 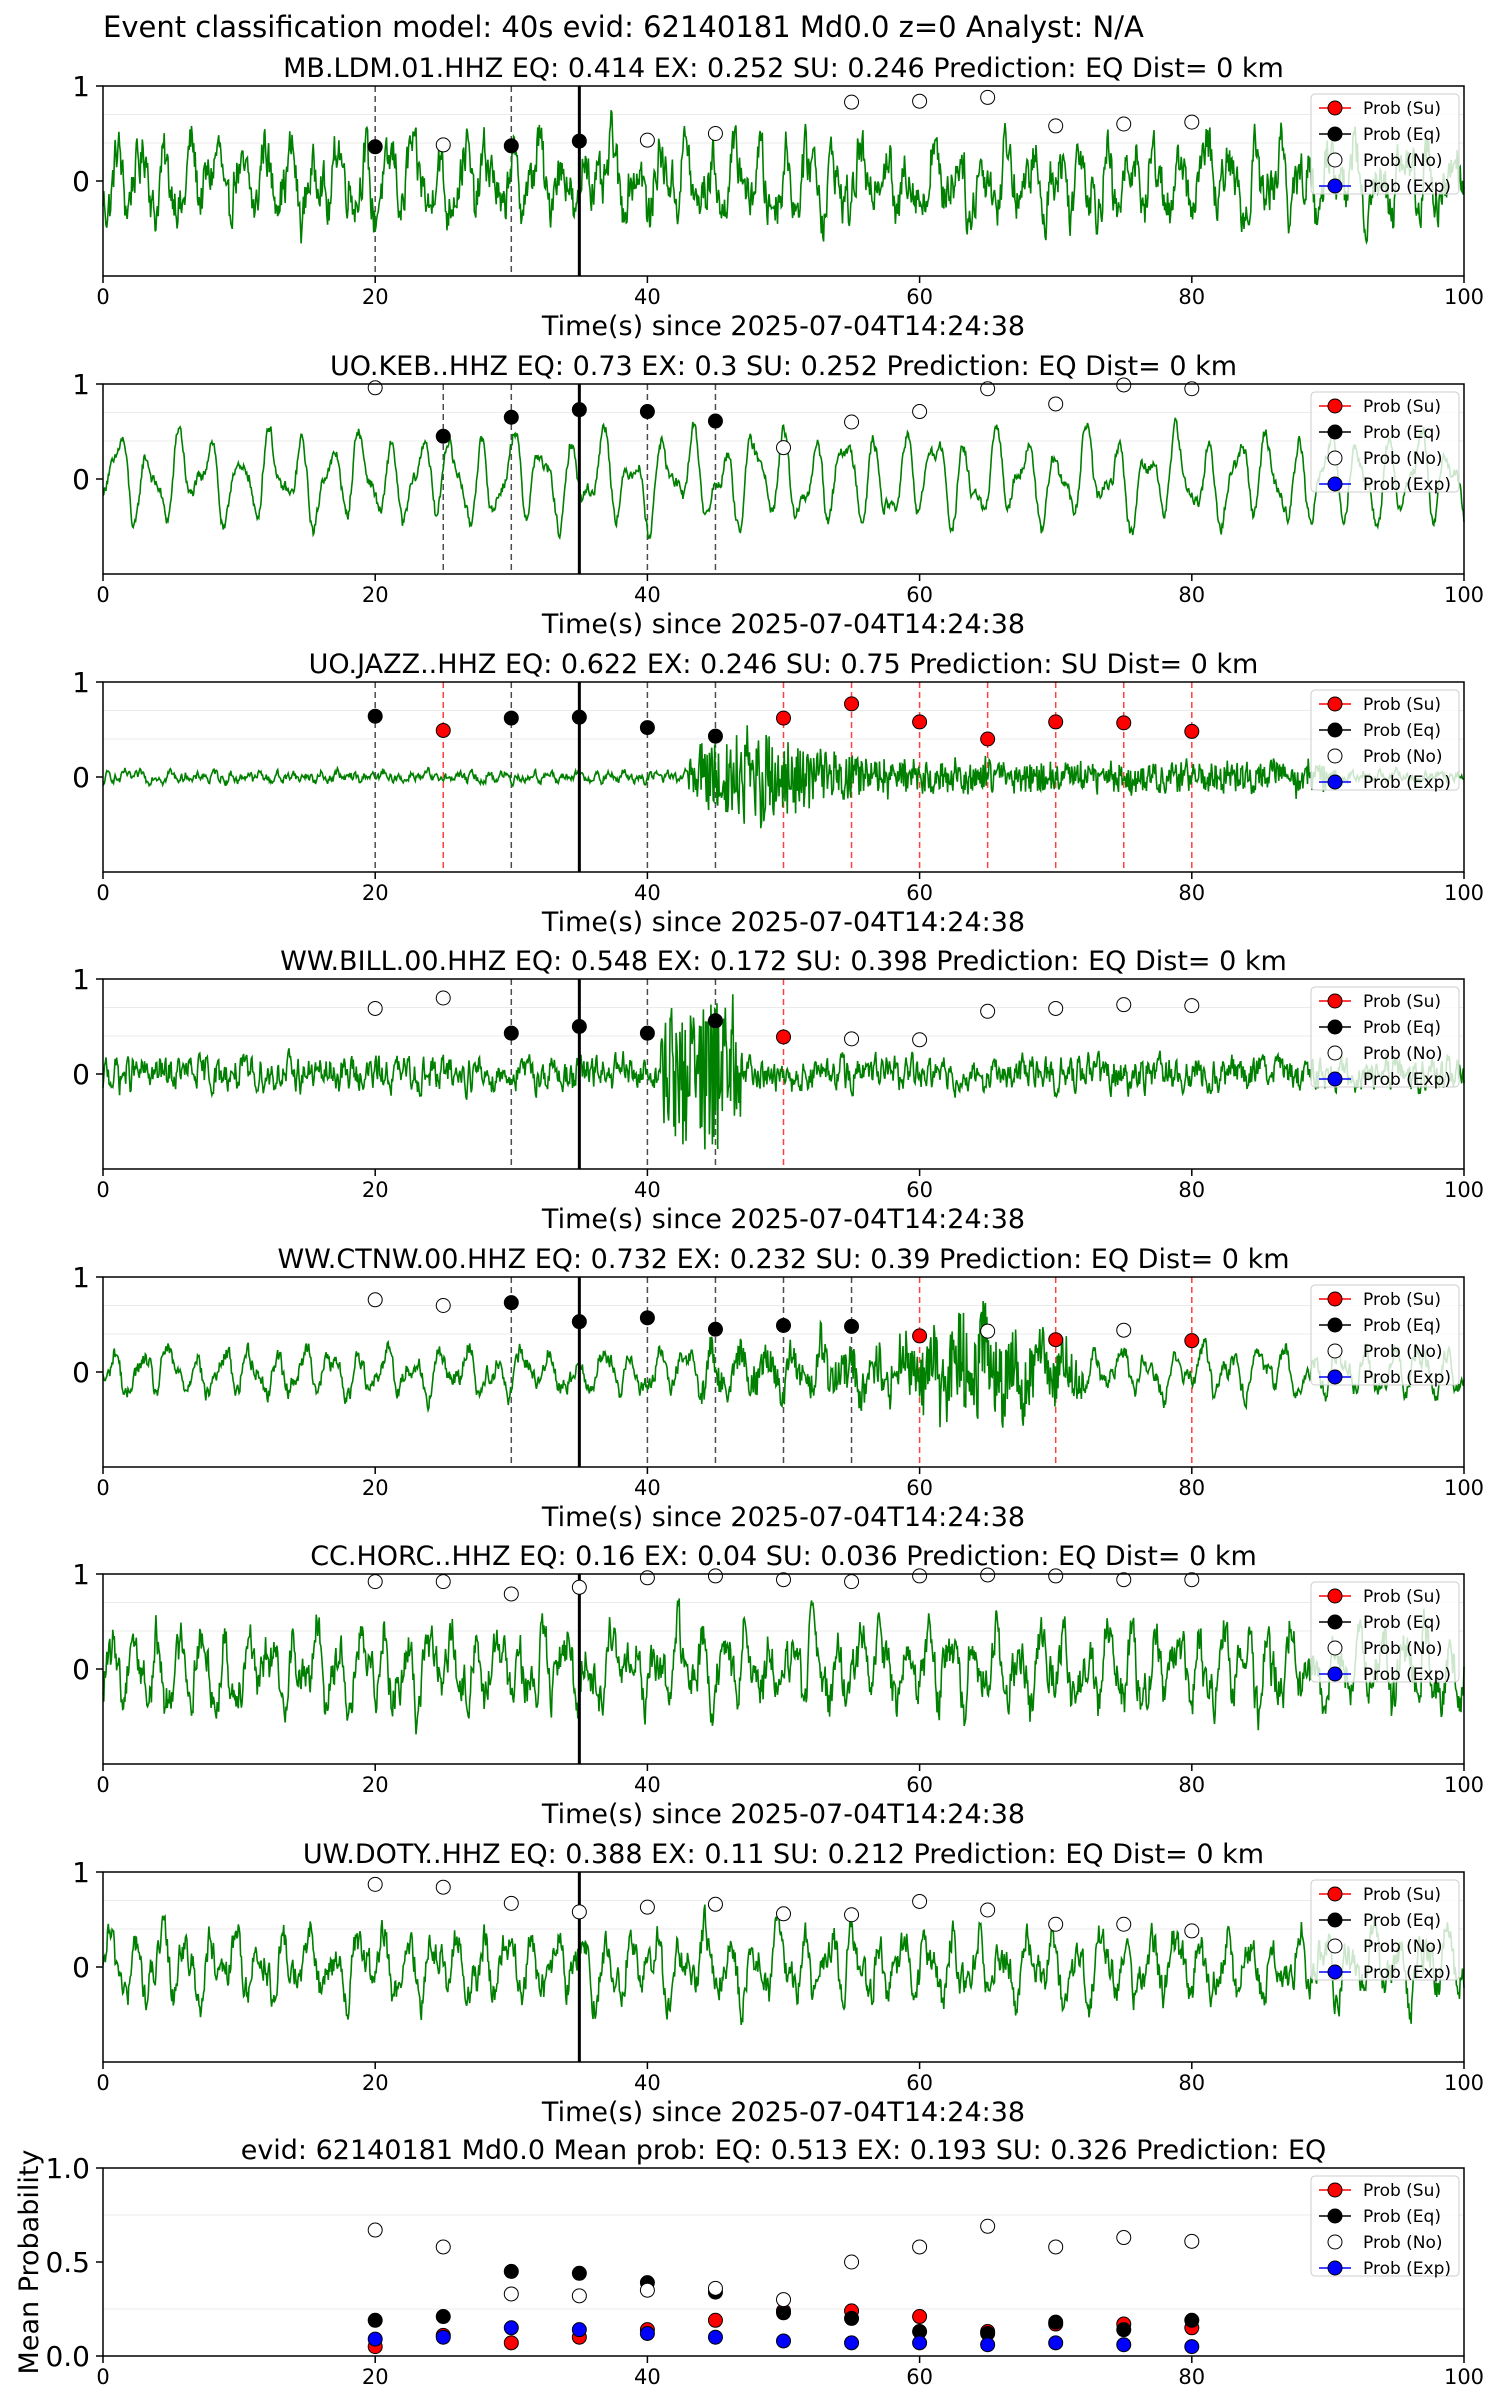 What do you see at coordinates (81, 979) in the screenshot?
I see `y-tick-label: 1` at bounding box center [81, 979].